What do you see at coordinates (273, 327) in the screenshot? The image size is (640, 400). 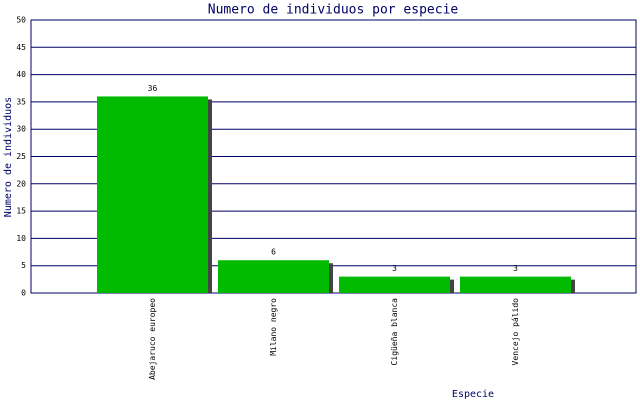 I see `x-tick-label: Milano negro` at bounding box center [273, 327].